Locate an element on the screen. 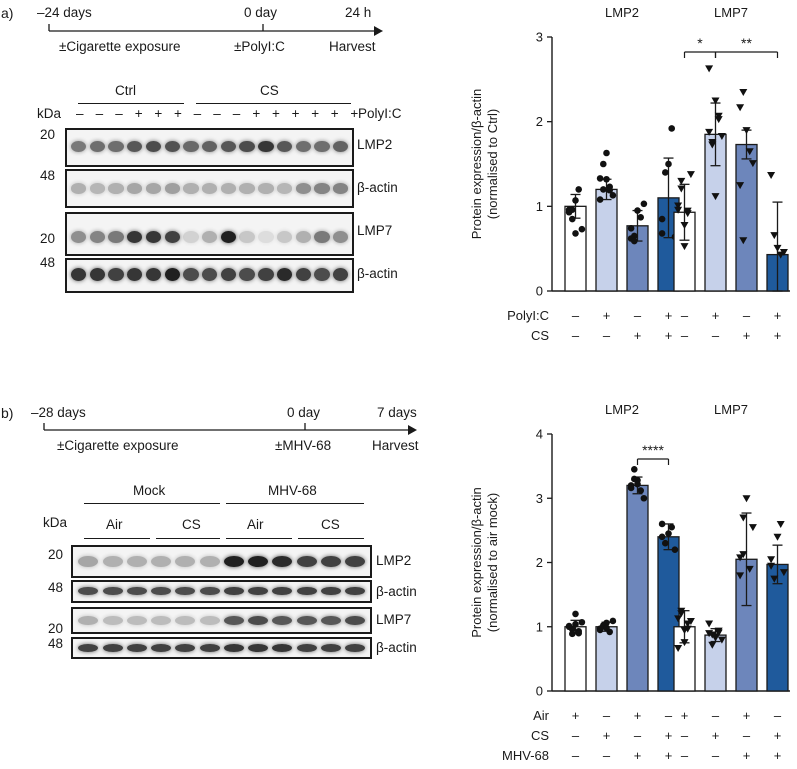  blot-a-lmp2-strip is located at coordinates (209, 147).